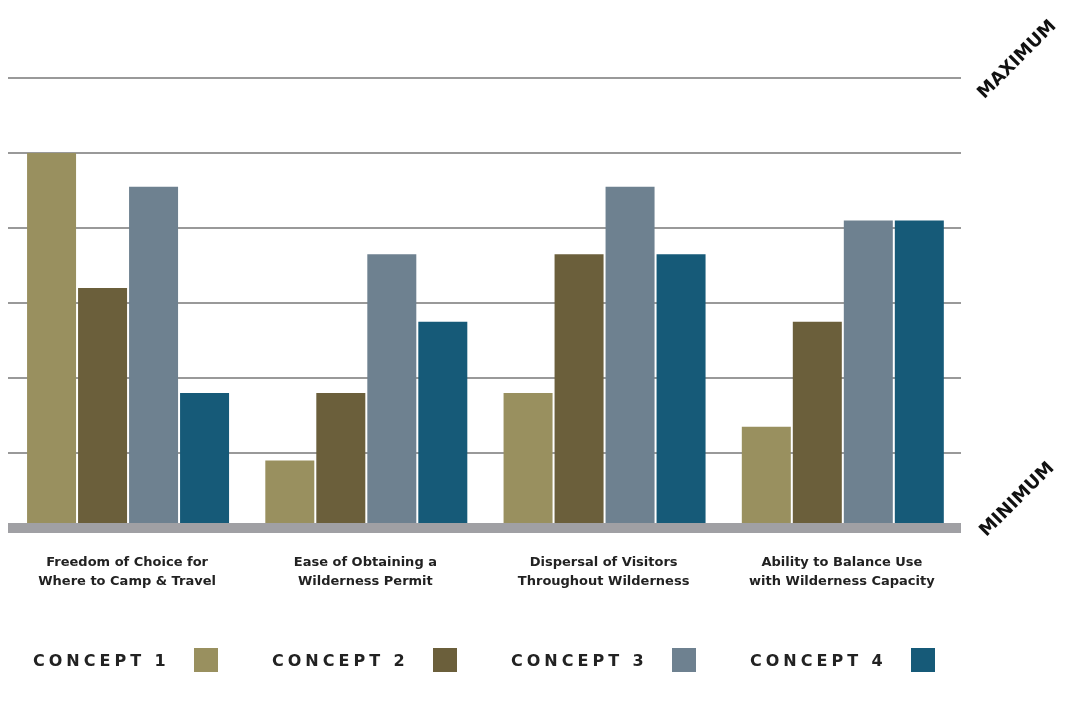 The height and width of the screenshot is (702, 1079). I want to click on x-tick-label: Ease of Obtaining a Wilderness Permit, so click(365, 571).